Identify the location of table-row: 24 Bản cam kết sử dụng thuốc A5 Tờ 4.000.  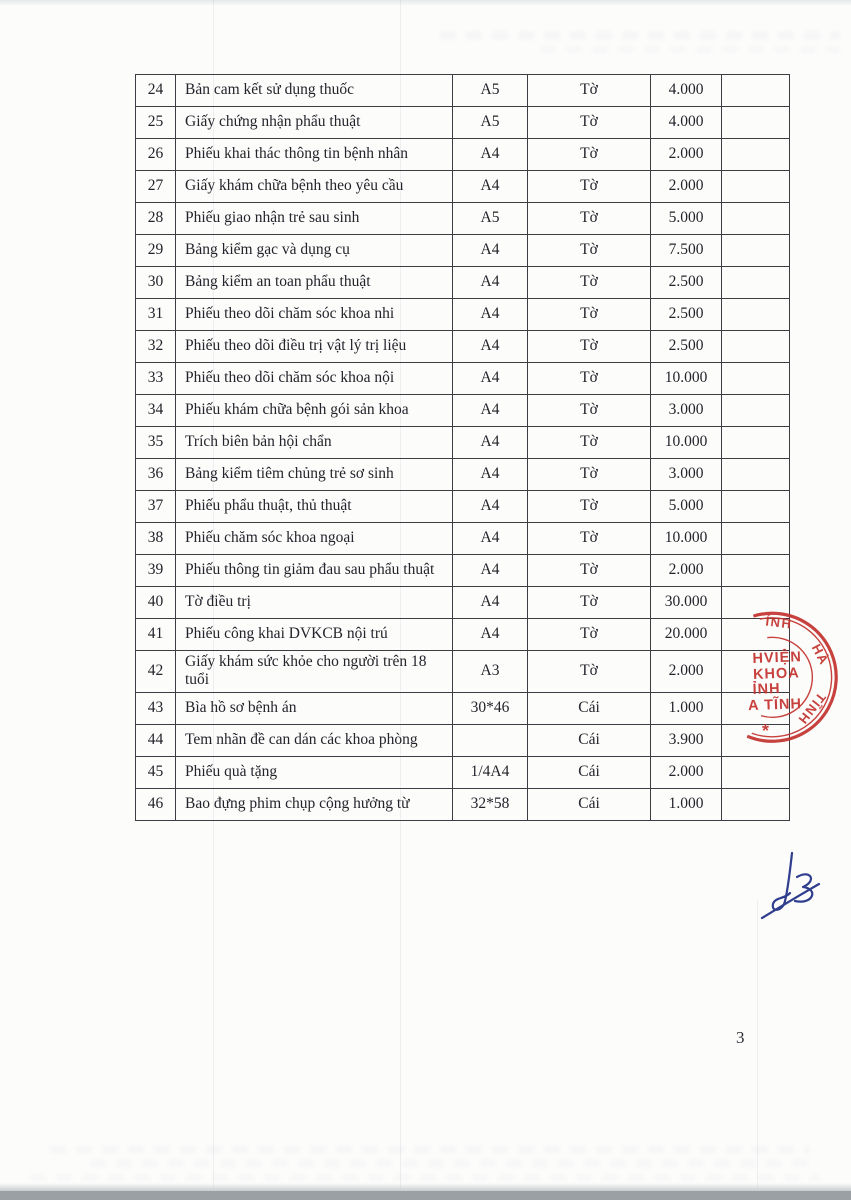
(462, 90).